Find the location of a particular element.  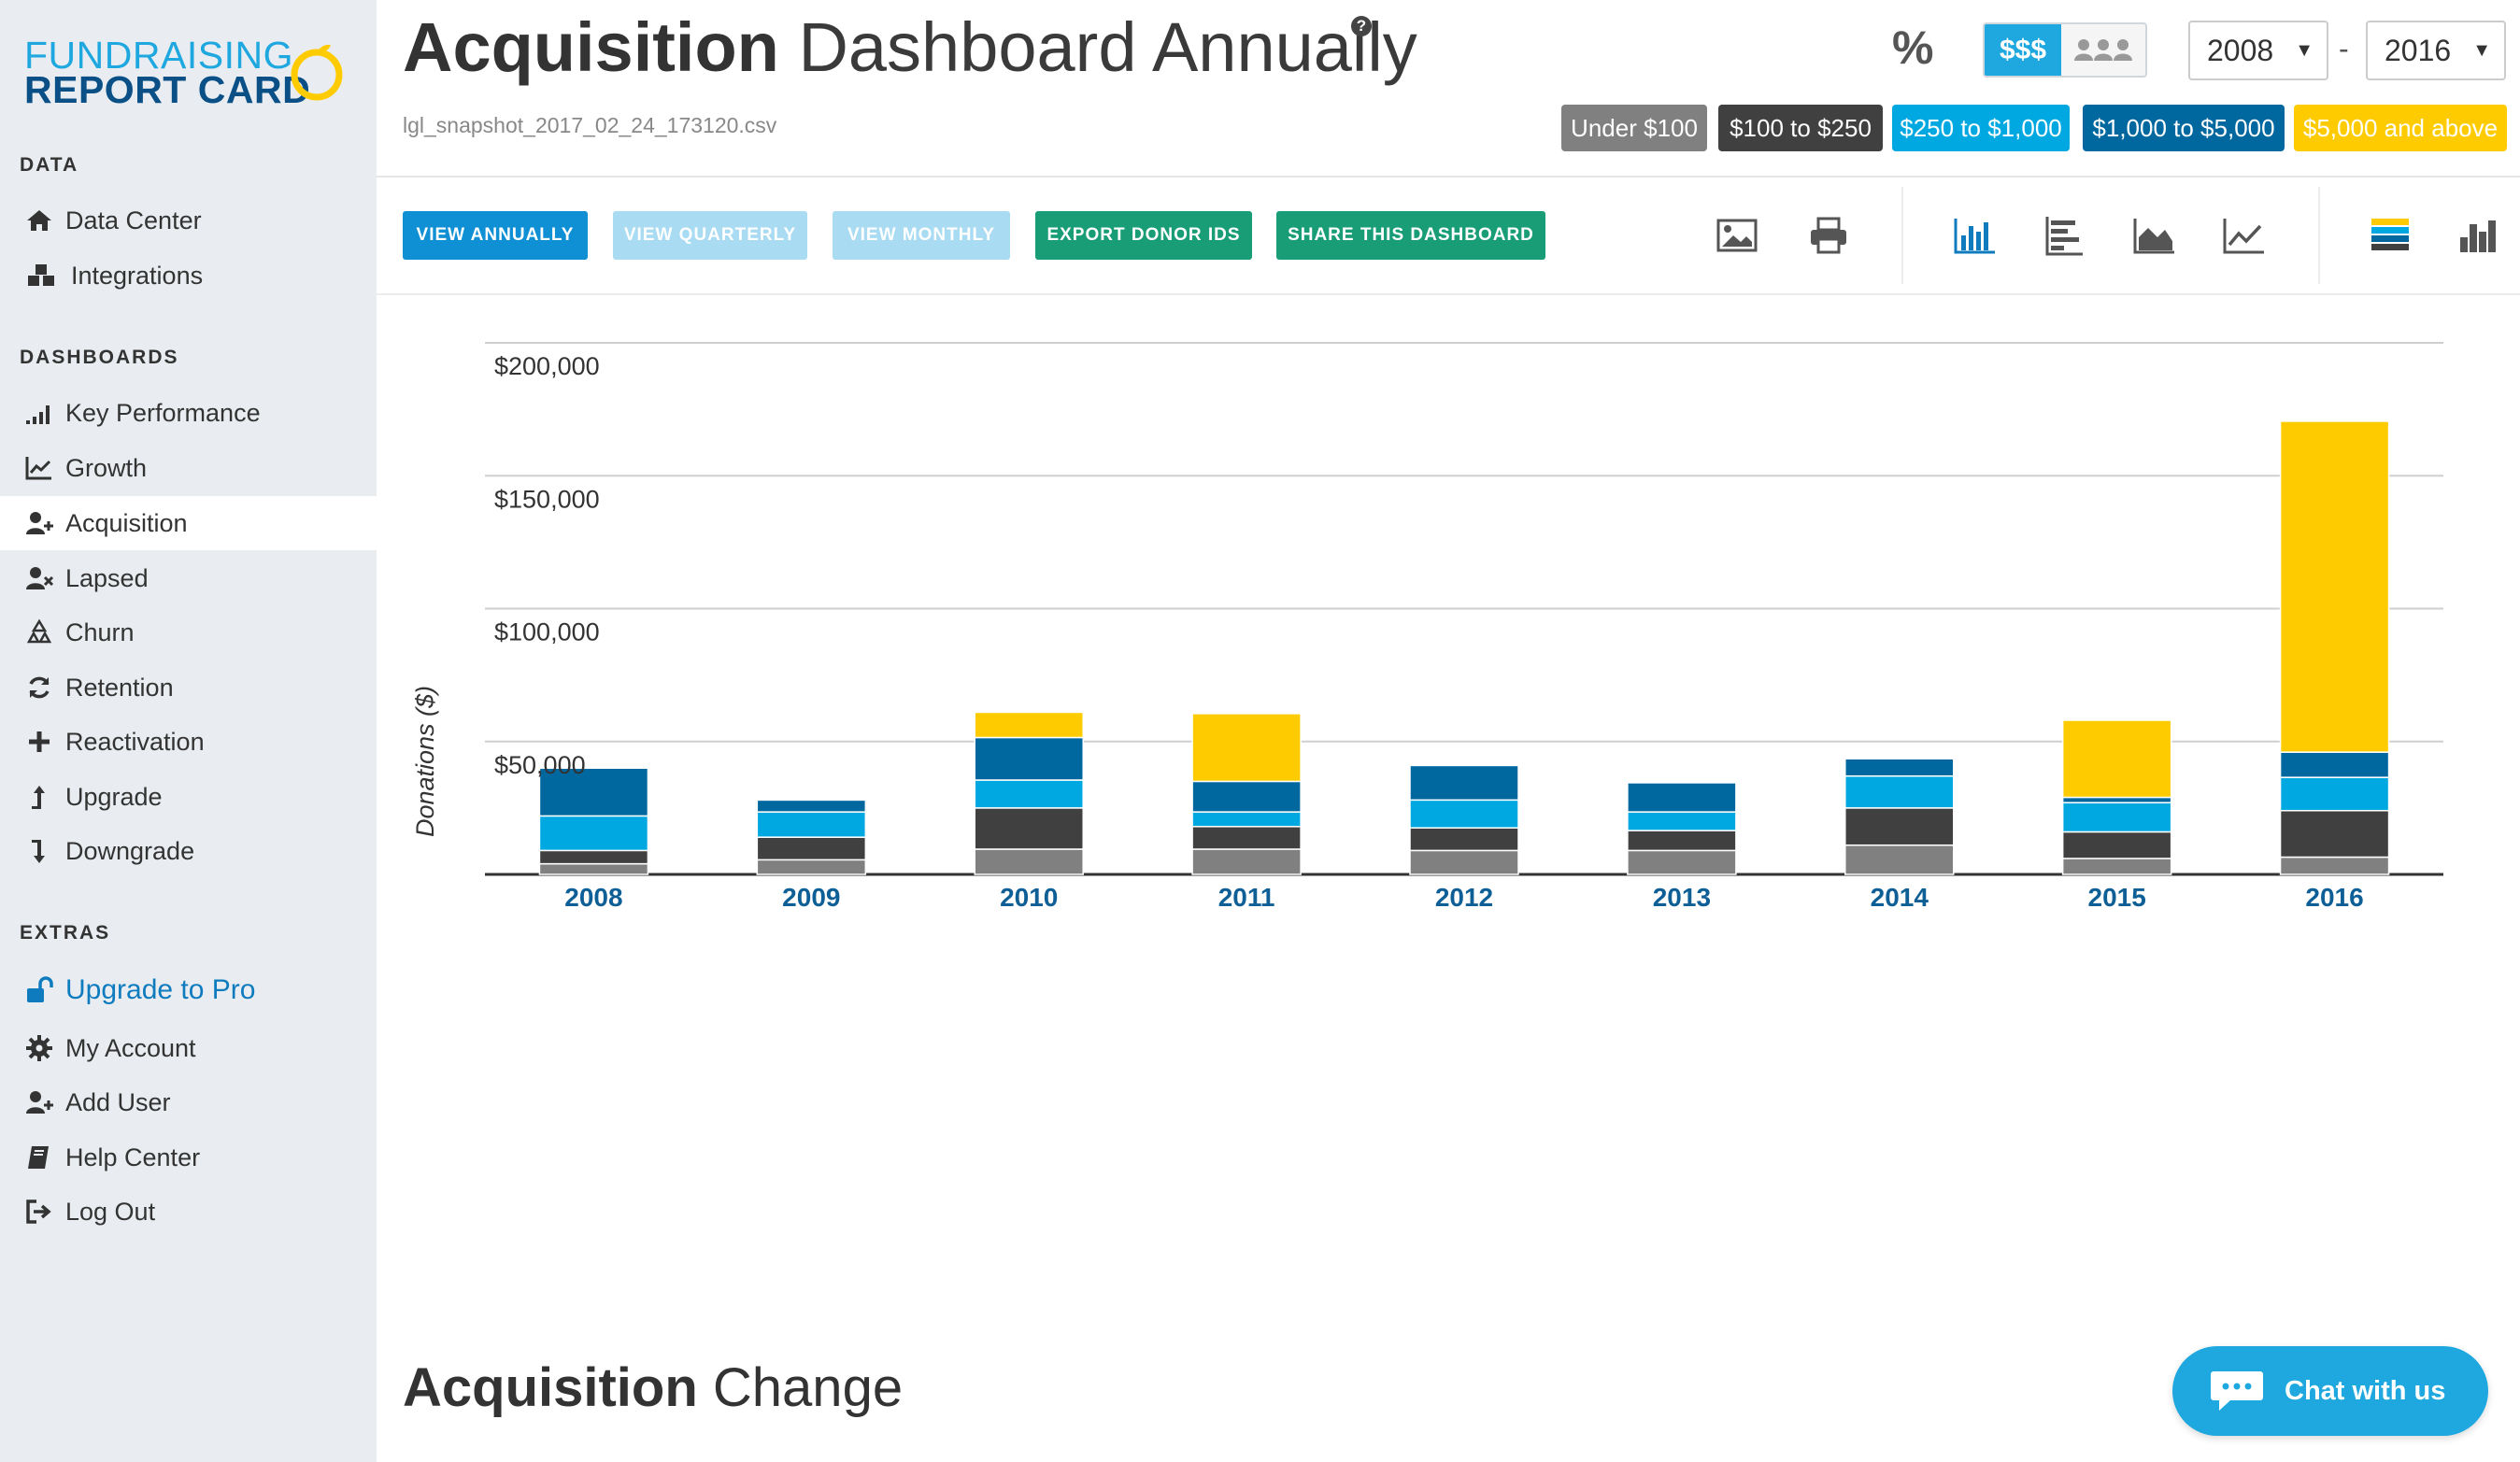

area-chart-icon is located at coordinates (2153, 235).